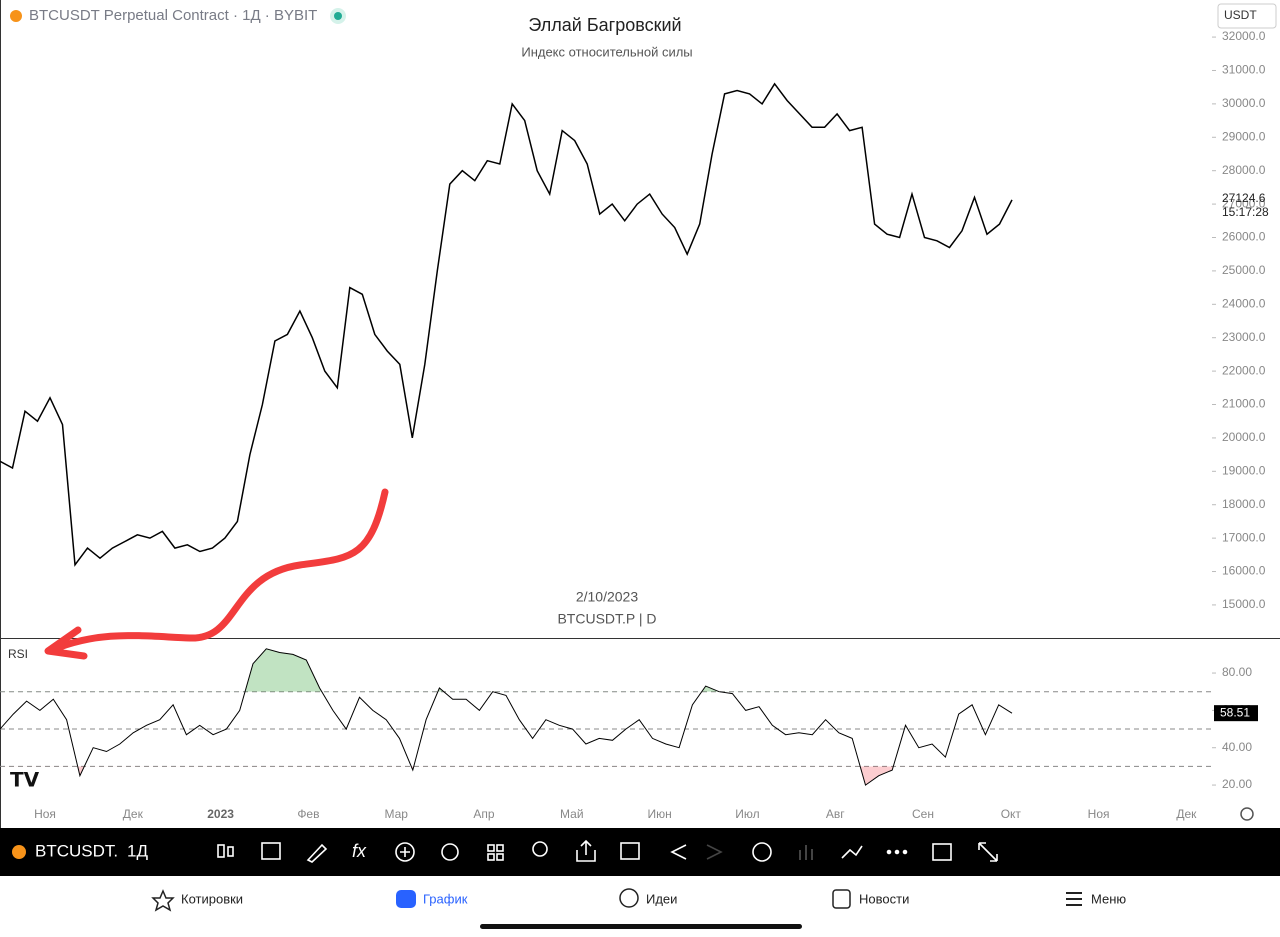  I want to click on x-tick-label: Июн, so click(659, 814).